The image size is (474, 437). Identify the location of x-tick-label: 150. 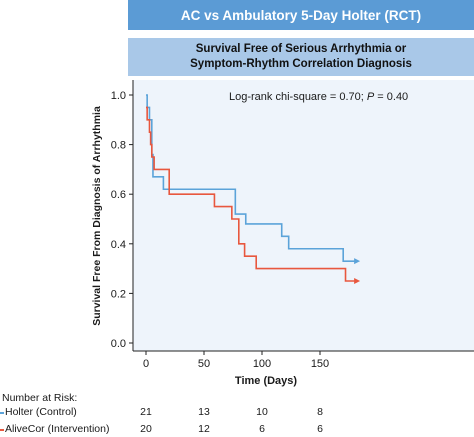
(320, 364).